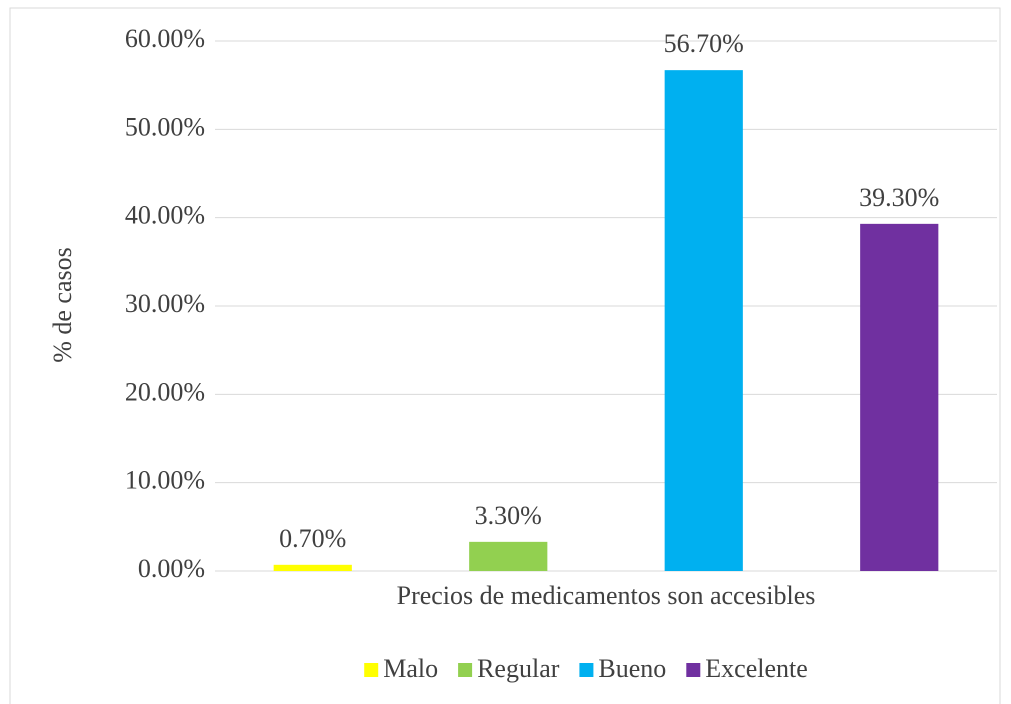 The width and height of the screenshot is (1011, 704). Describe the element at coordinates (756, 668) in the screenshot. I see `legend-label: Excelente` at that location.